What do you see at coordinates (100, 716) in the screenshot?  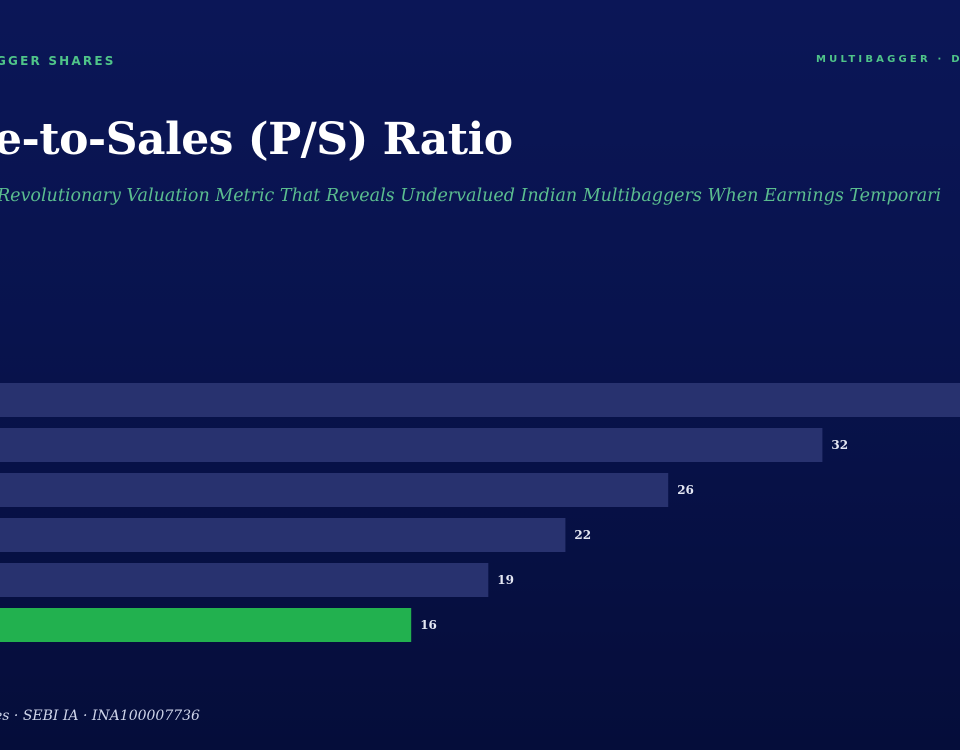 I see `footer-disclaimer: es · SEBI IA · INA100007736` at bounding box center [100, 716].